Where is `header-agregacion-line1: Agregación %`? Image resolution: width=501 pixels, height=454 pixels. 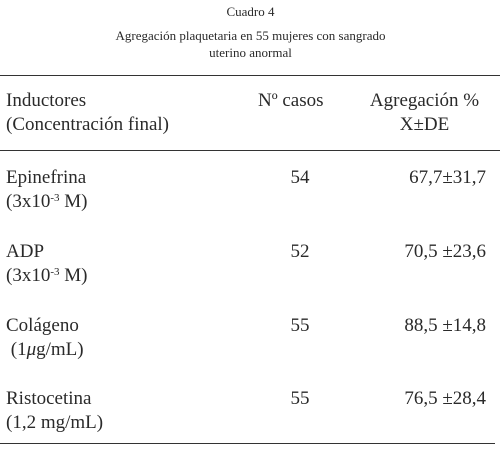
header-agregacion-line1: Agregación % is located at coordinates (424, 100).